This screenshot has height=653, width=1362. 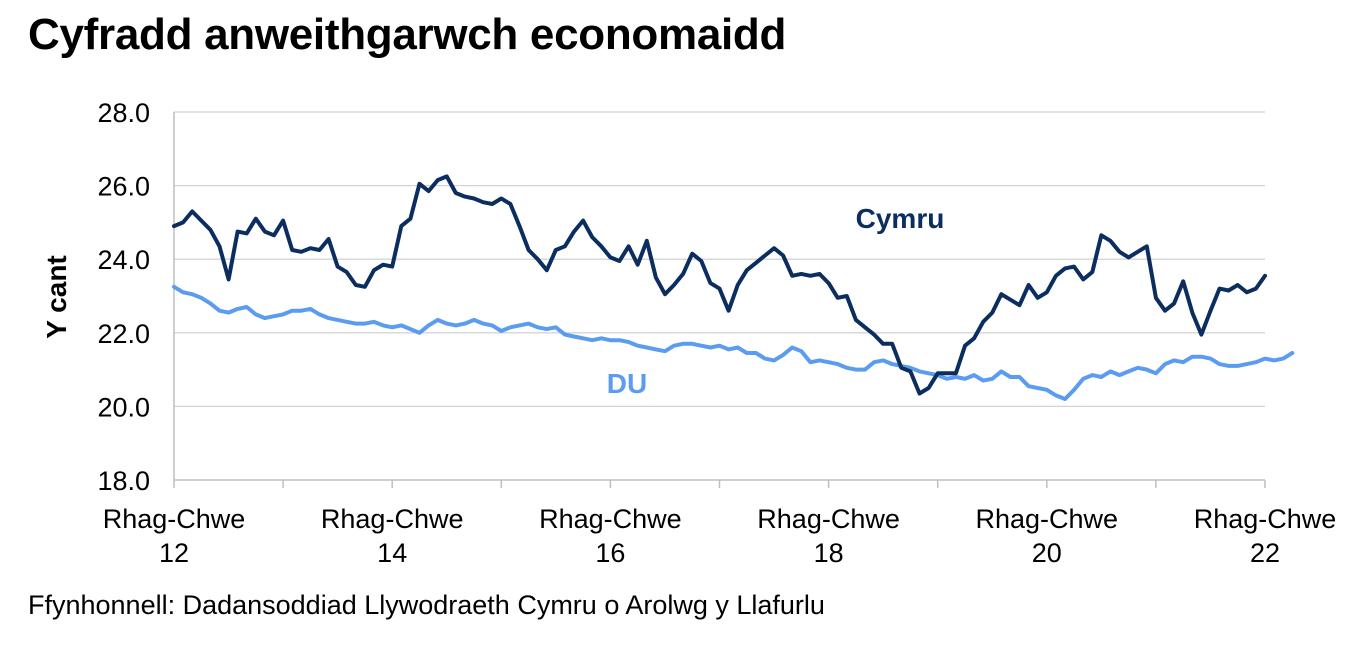 What do you see at coordinates (829, 553) in the screenshot?
I see `x-tick-label: 18` at bounding box center [829, 553].